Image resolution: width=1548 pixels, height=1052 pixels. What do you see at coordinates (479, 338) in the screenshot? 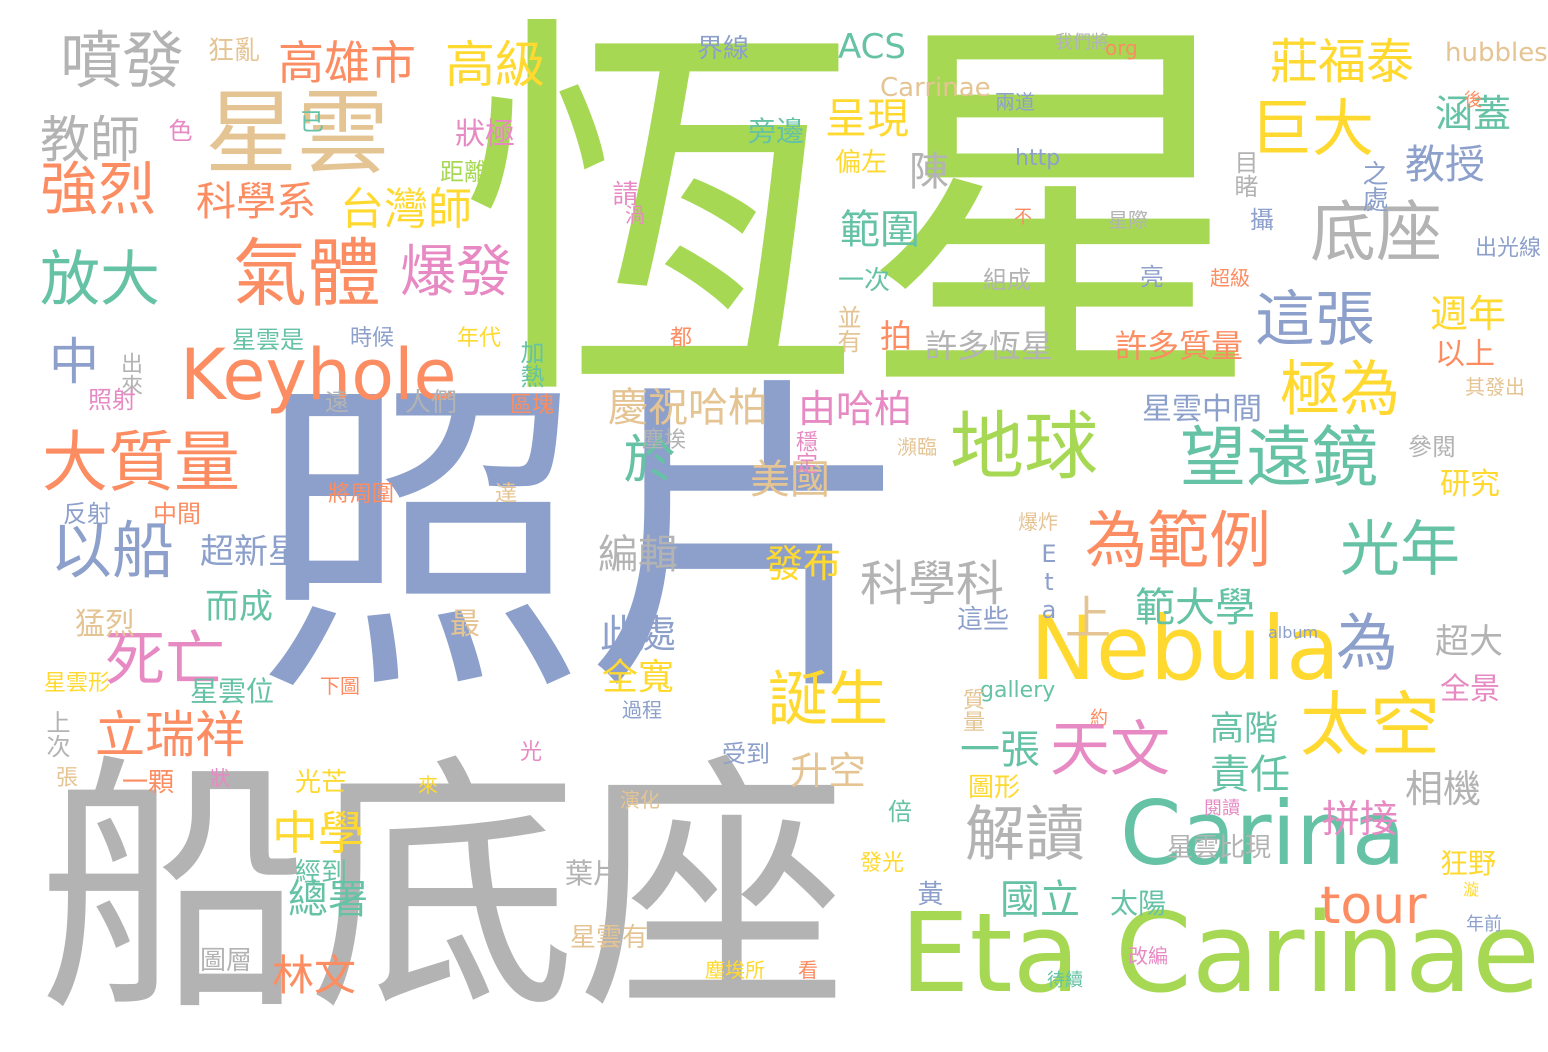
I see `word-108: 年代` at bounding box center [479, 338].